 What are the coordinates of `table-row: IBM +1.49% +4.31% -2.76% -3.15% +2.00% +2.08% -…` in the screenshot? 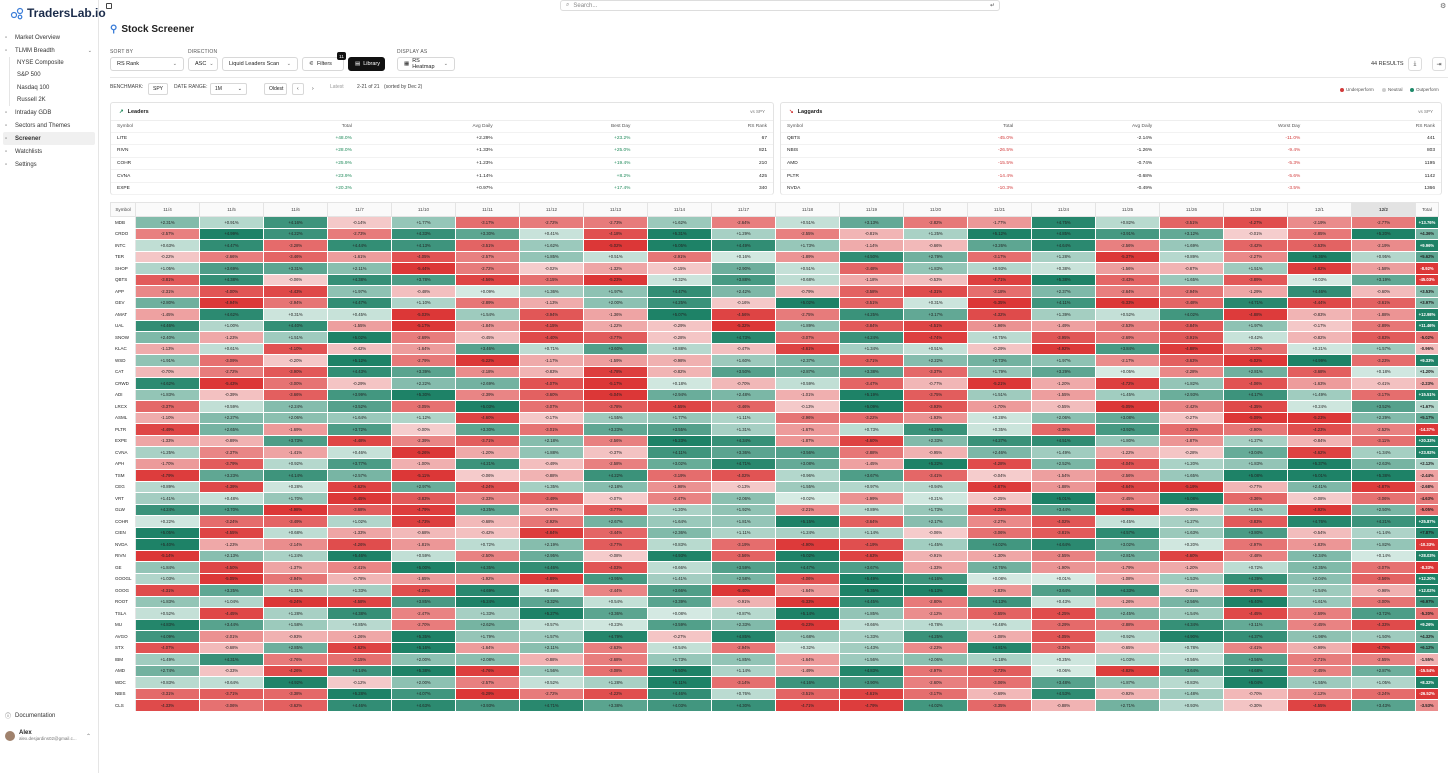 It's located at (774, 659).